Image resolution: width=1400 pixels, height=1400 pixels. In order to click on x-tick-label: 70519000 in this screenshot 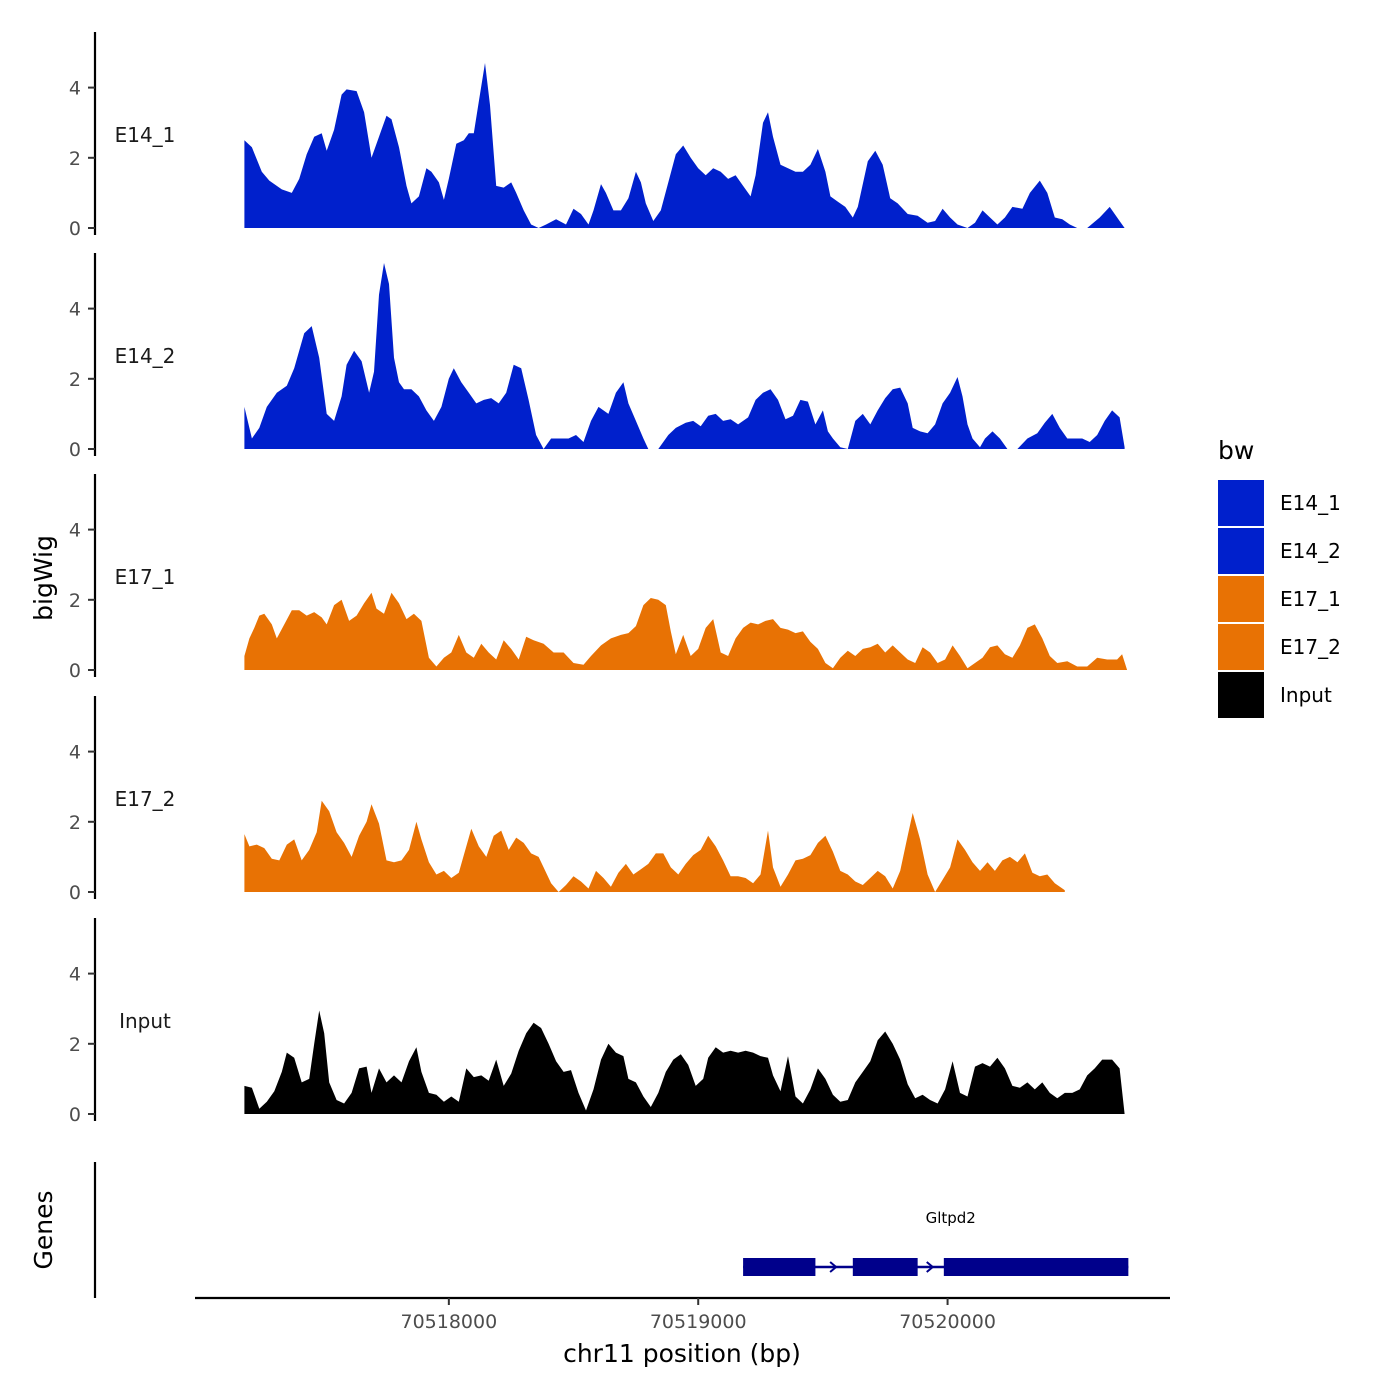, I will do `click(698, 1322)`.